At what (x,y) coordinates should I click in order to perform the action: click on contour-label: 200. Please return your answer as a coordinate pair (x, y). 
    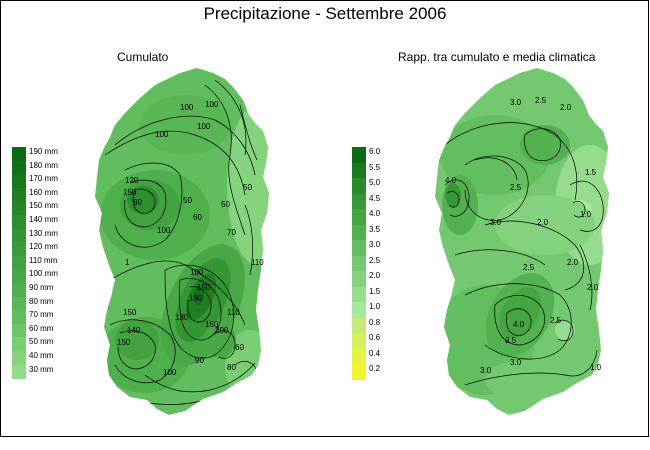
    Looking at the image, I should click on (222, 330).